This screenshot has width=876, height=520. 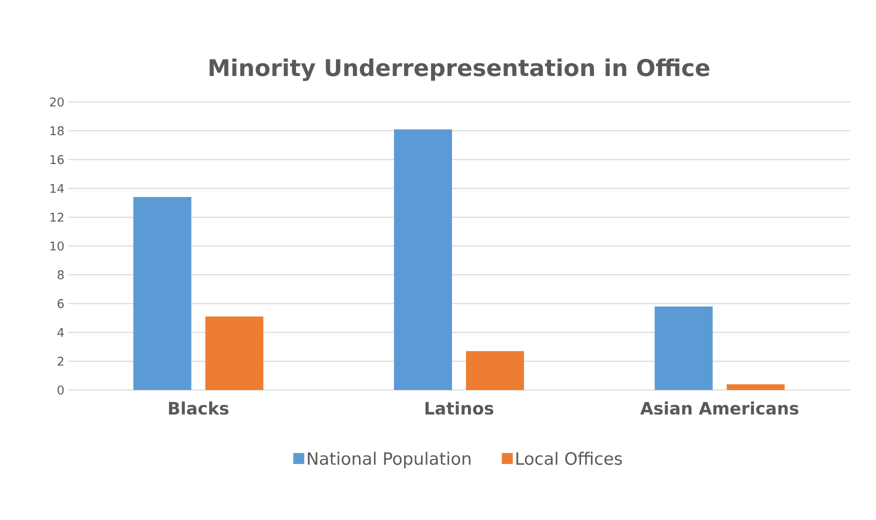 I want to click on y-tick-label: 8, so click(x=61, y=275).